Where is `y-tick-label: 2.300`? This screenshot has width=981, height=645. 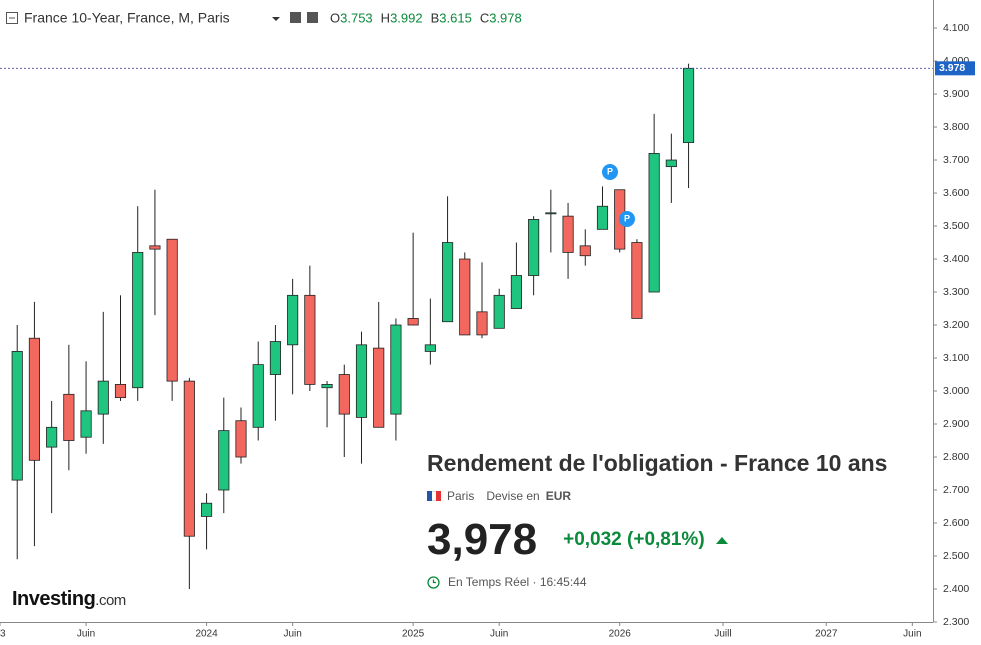
y-tick-label: 2.300 is located at coordinates (956, 622).